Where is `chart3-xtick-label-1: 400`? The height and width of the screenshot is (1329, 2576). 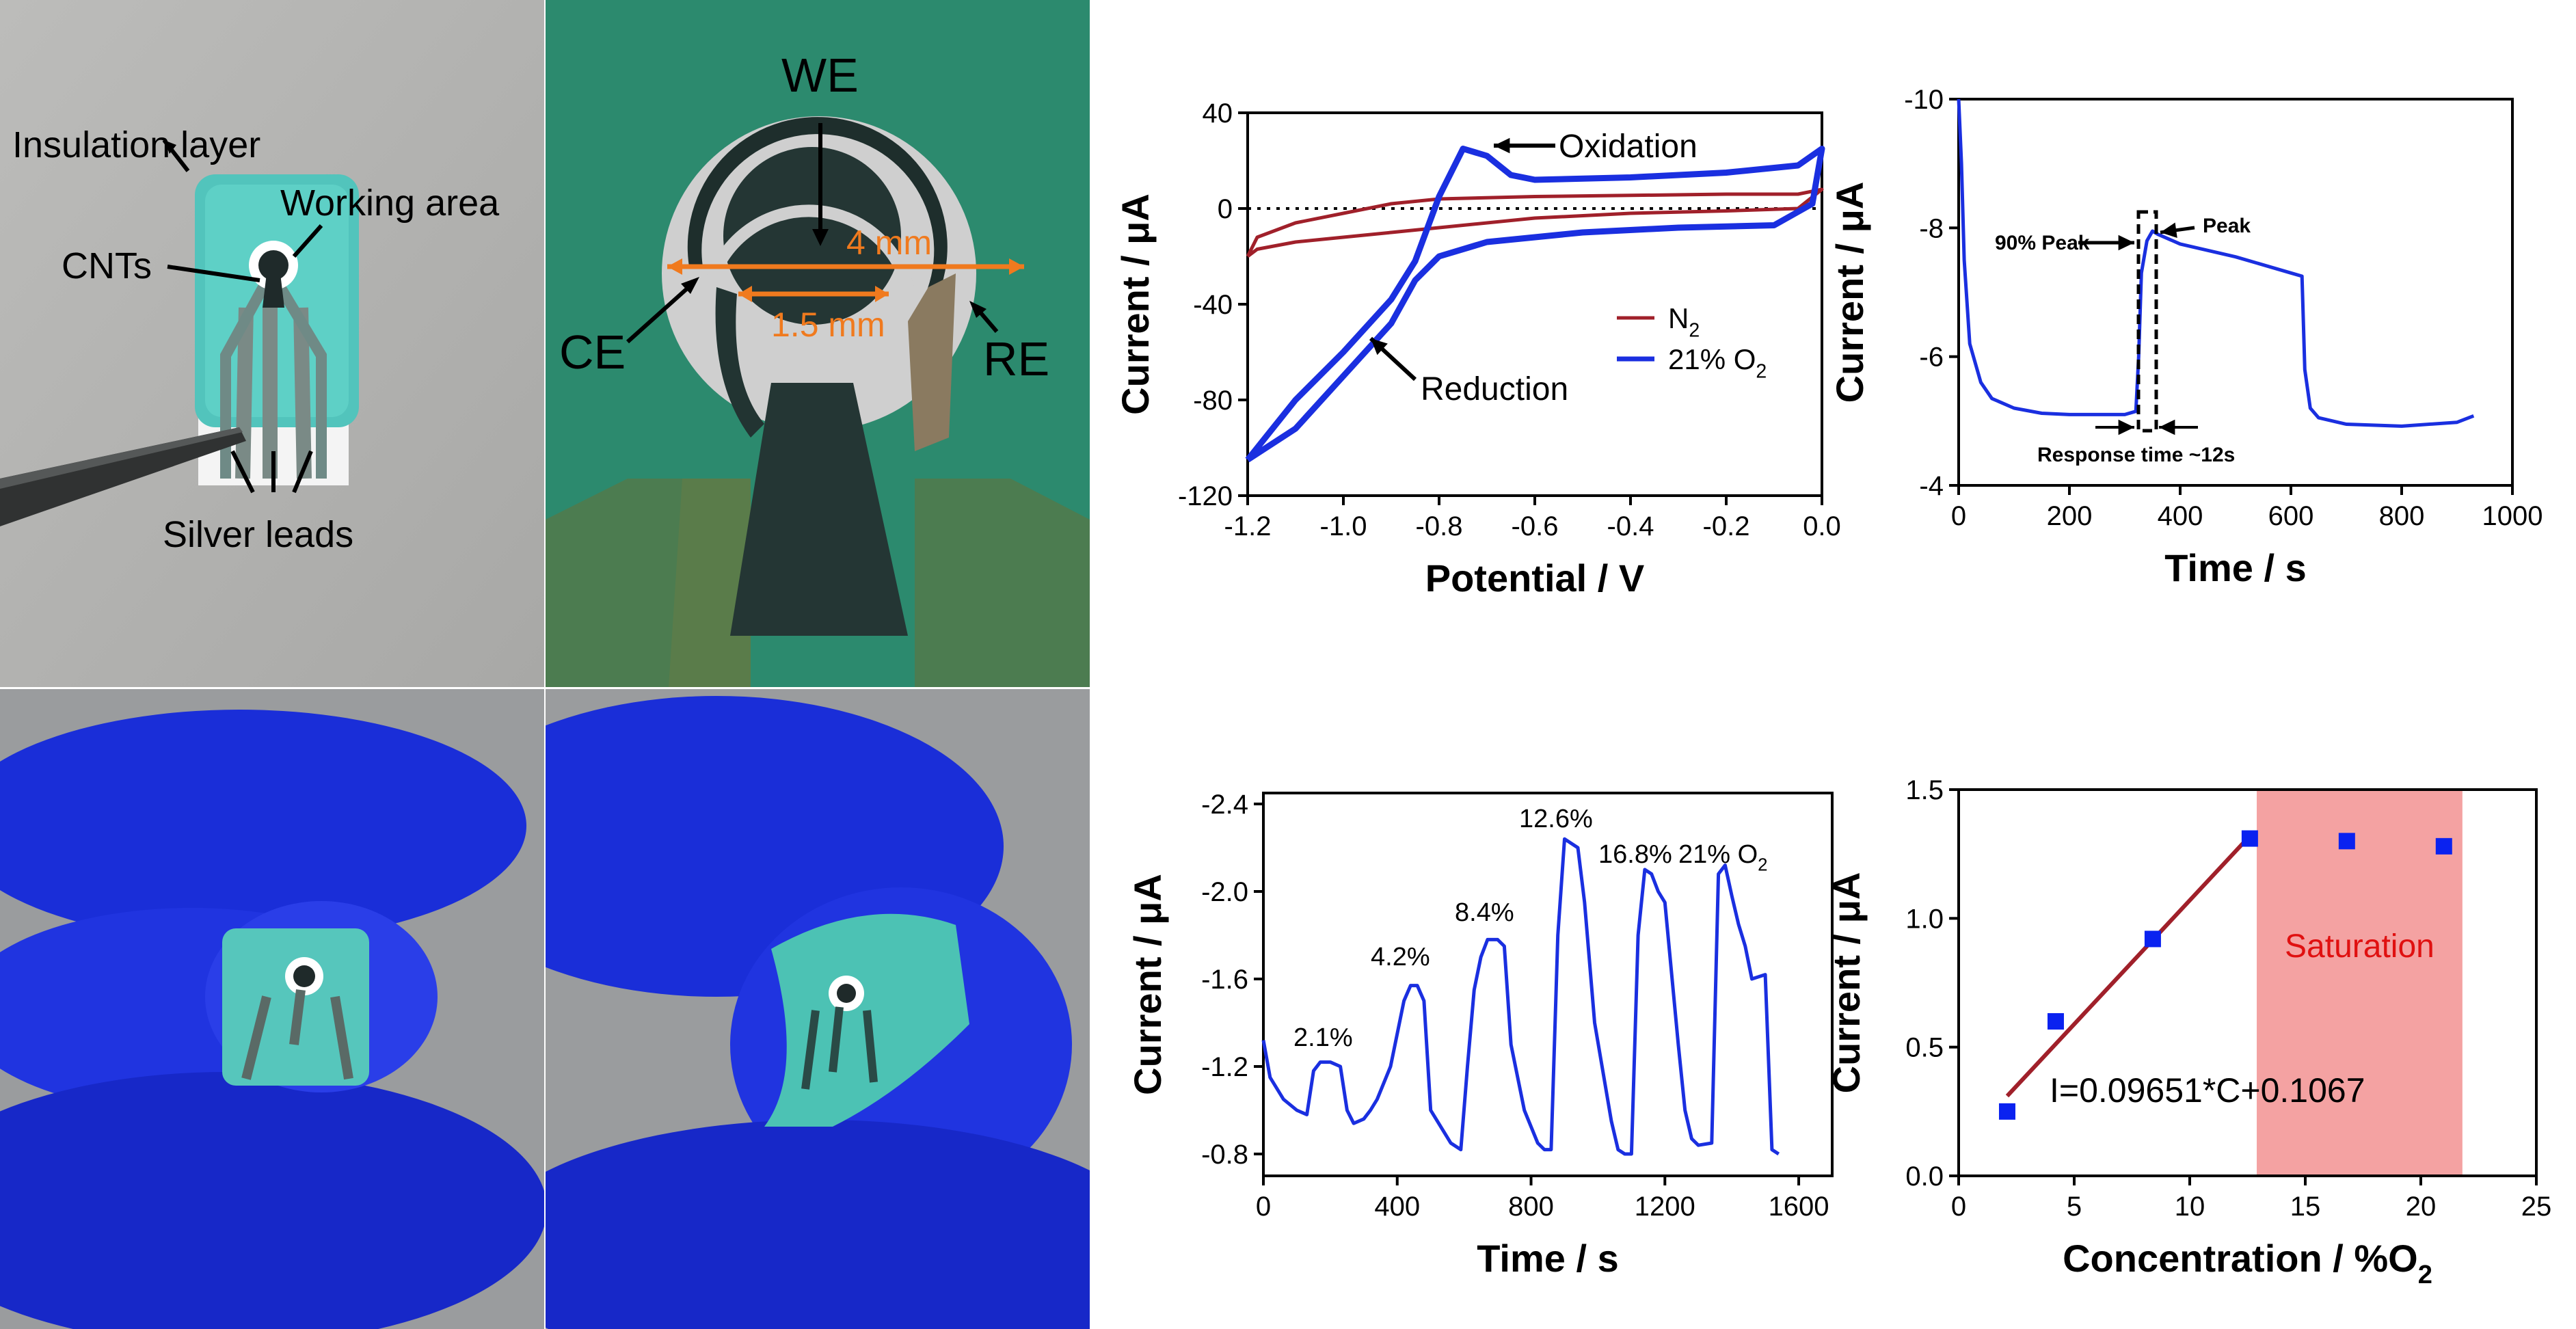 chart3-xtick-label-1: 400 is located at coordinates (1397, 1207).